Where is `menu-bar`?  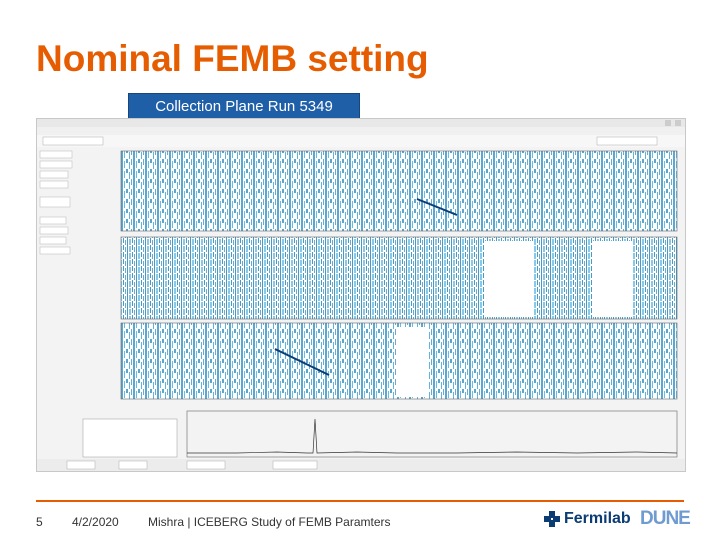
menu-bar is located at coordinates (361, 131).